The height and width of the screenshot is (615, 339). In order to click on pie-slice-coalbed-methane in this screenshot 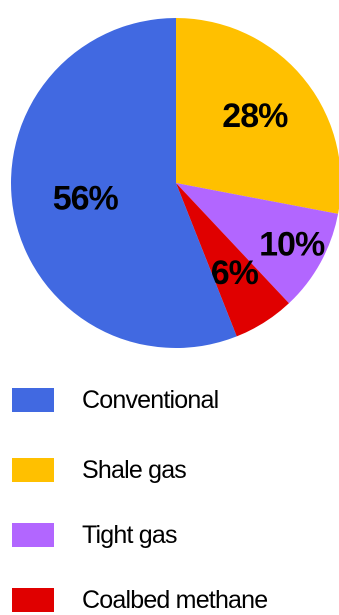, I will do `click(232, 260)`.